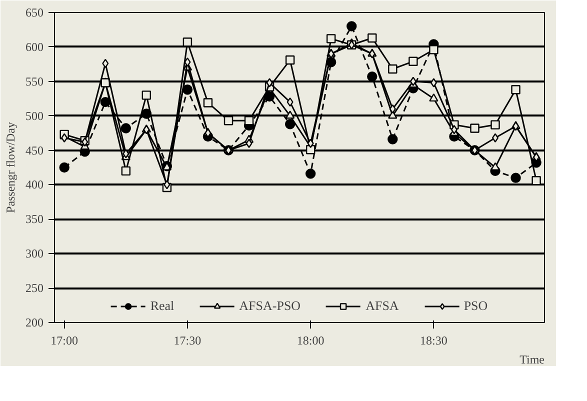 The image size is (587, 401). Describe the element at coordinates (476, 306) in the screenshot. I see `legend-label: PSO` at that location.